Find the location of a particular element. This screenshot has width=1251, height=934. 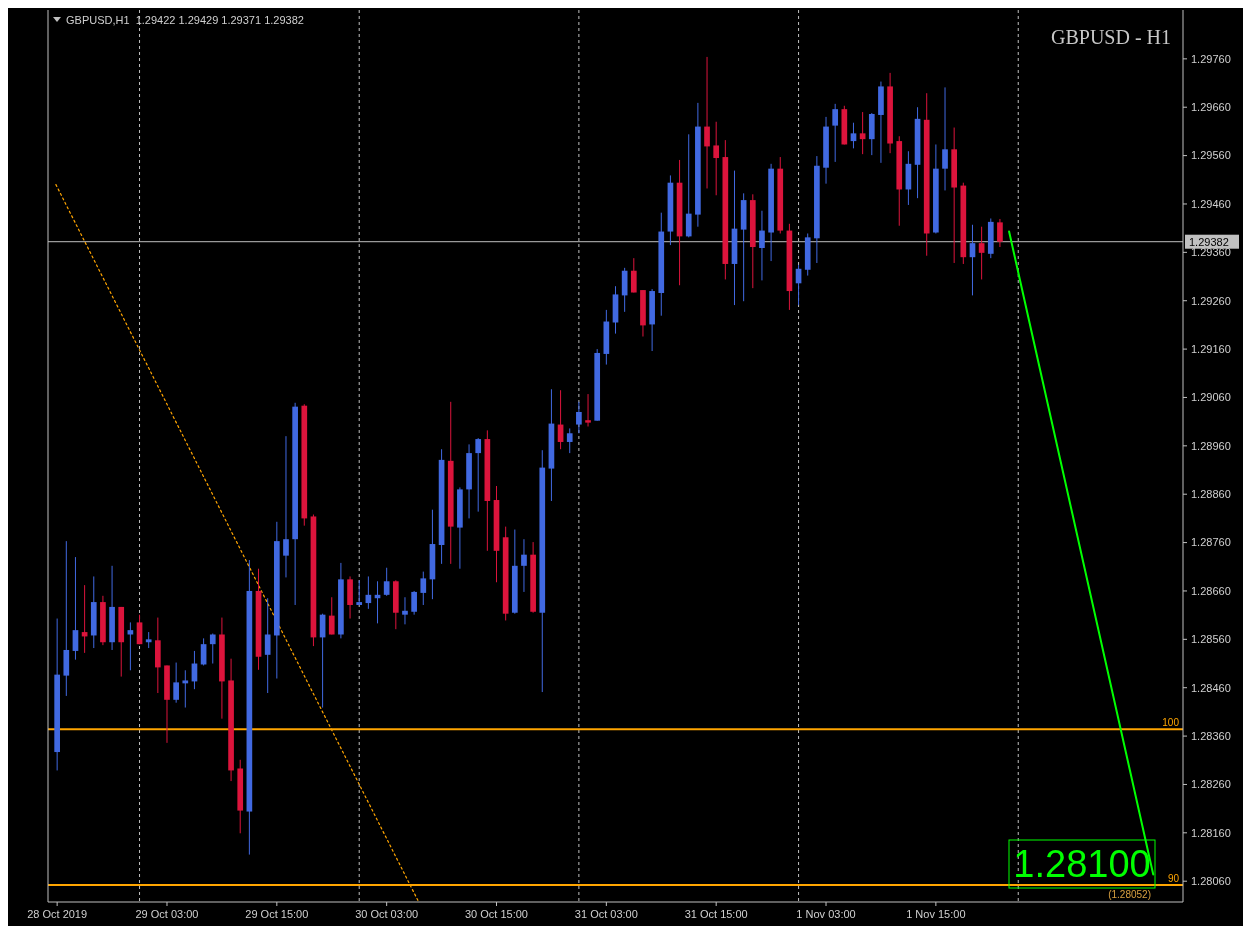

y-tick-label: 1.29060 is located at coordinates (1211, 397).